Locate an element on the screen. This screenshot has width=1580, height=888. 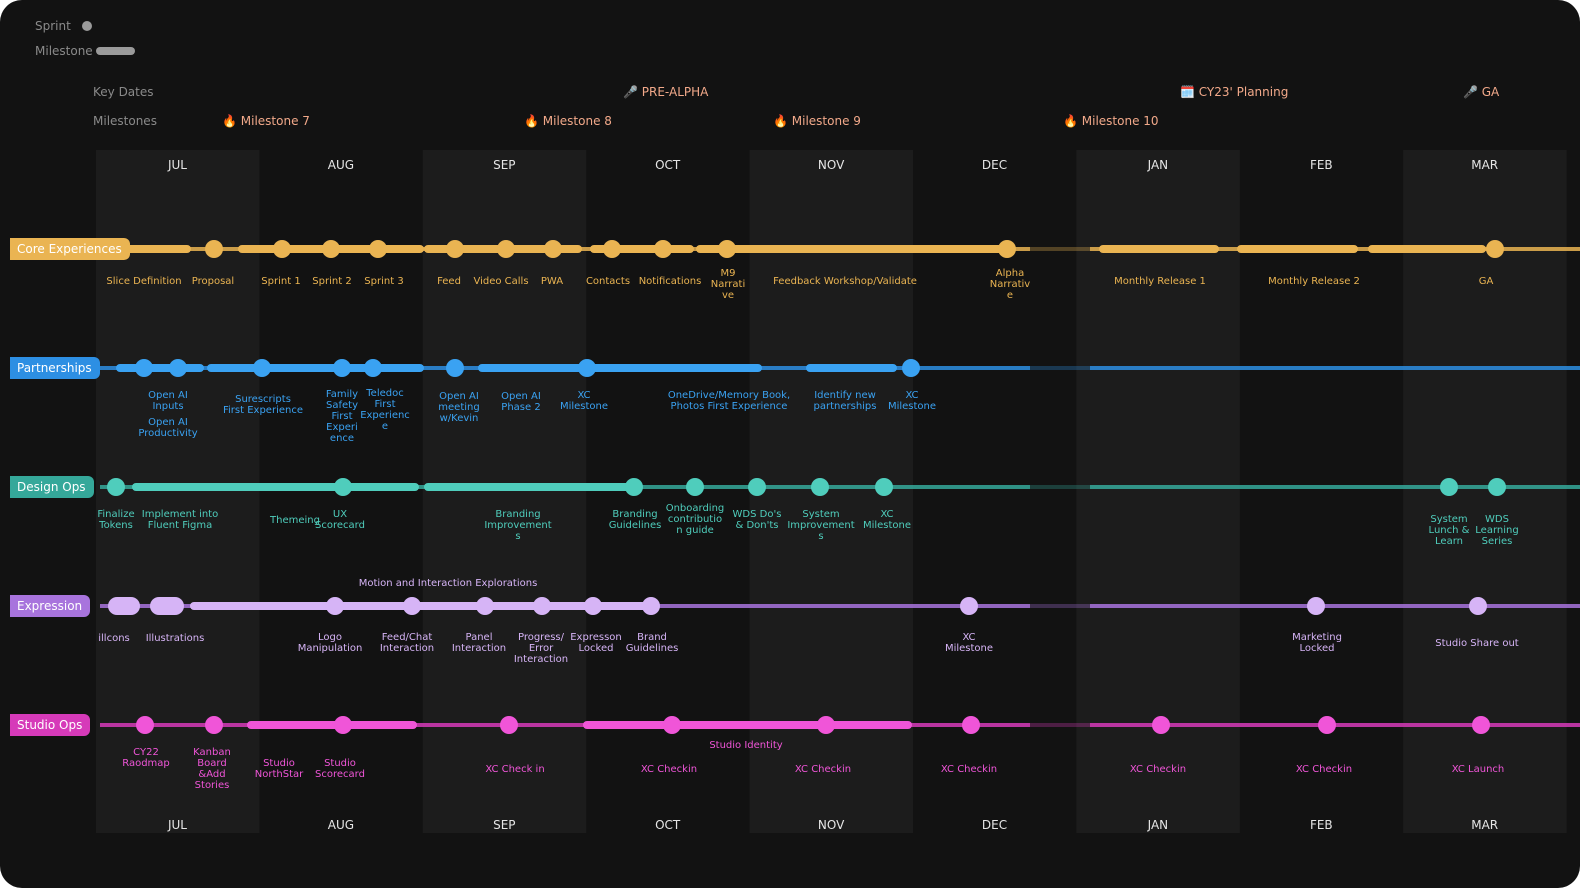
item-label: Expresson Locked is located at coordinates (596, 643).